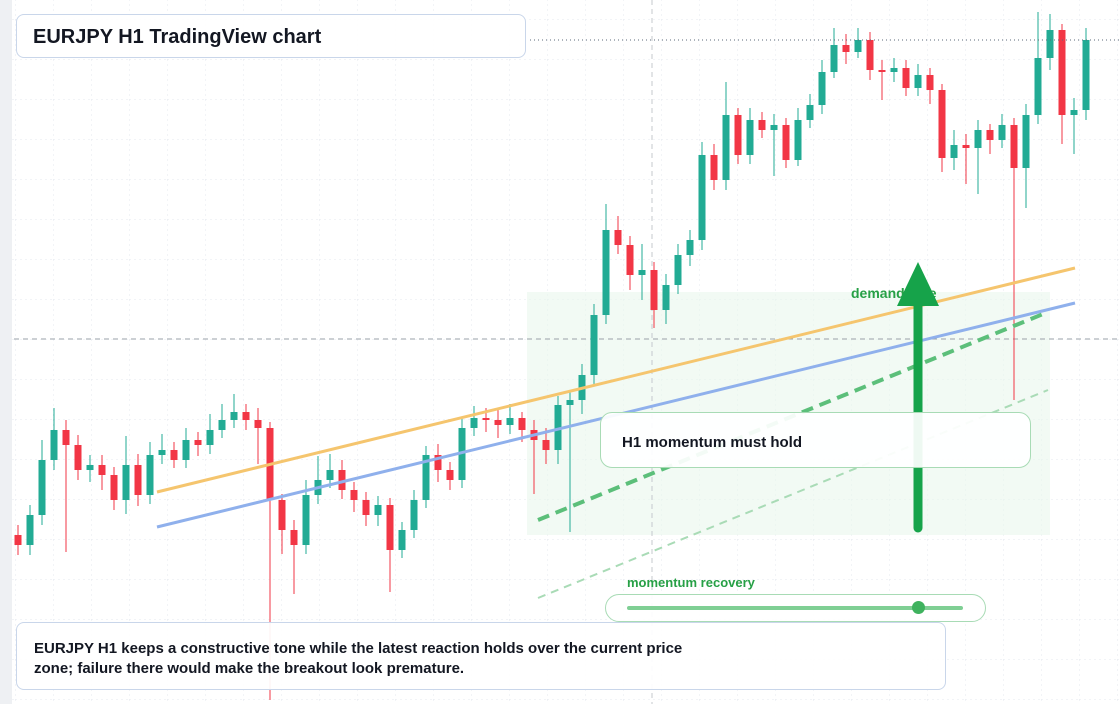 This screenshot has height=704, width=1120. I want to click on slider, so click(795, 608).